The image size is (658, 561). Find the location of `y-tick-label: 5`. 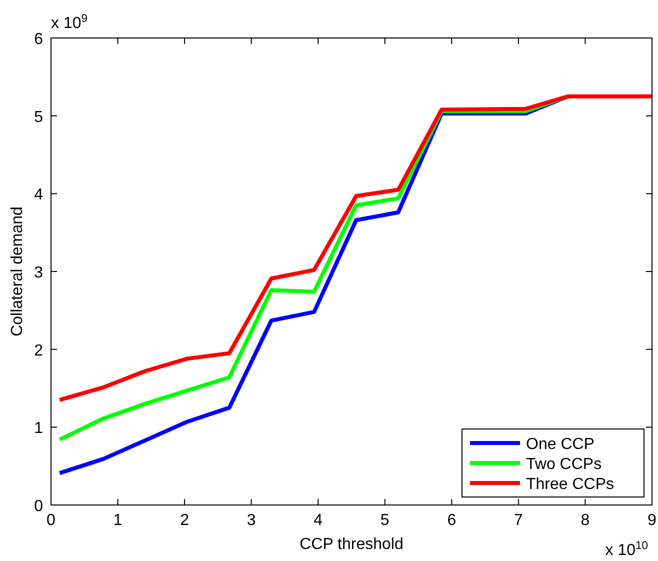

y-tick-label: 5 is located at coordinates (39, 117).